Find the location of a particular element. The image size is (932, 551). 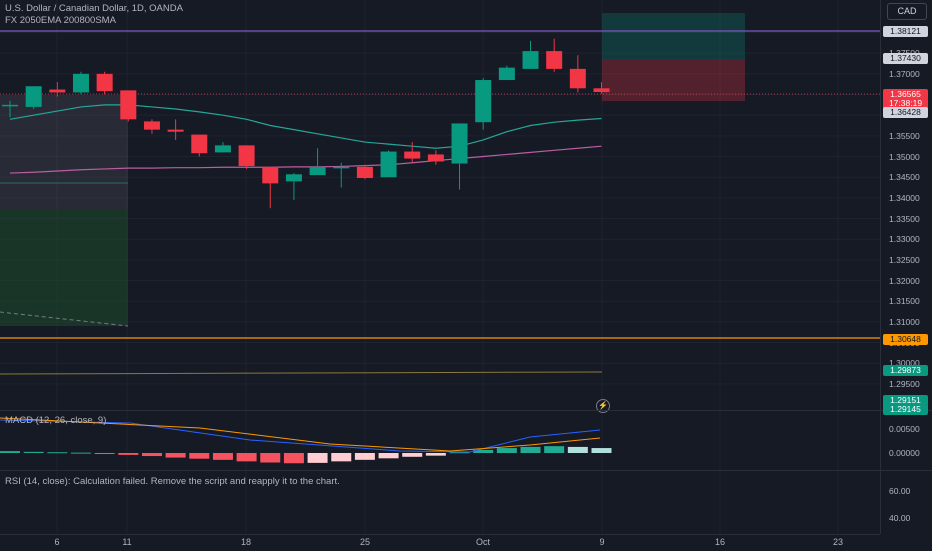

time-tick: 6 is located at coordinates (57, 542).